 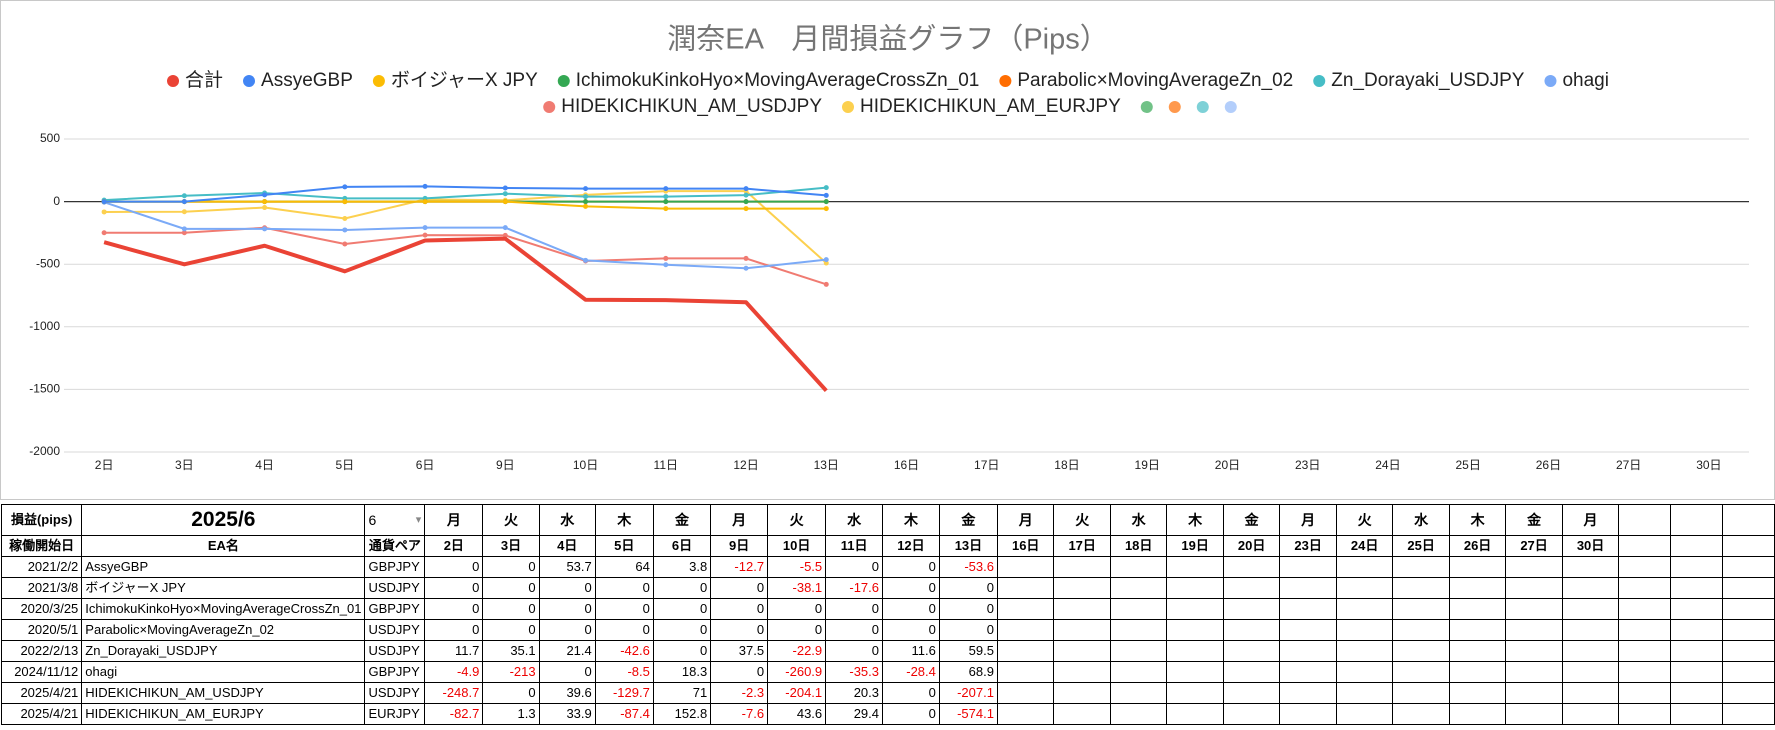 I want to click on value-cell: 3.8, so click(x=682, y=567).